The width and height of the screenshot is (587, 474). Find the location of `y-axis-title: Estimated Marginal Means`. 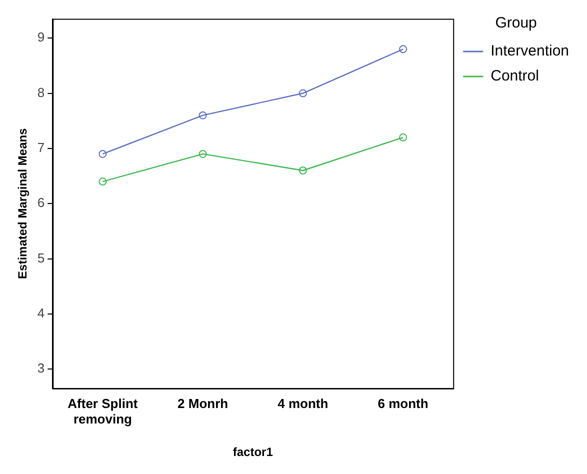

y-axis-title: Estimated Marginal Means is located at coordinates (23, 203).